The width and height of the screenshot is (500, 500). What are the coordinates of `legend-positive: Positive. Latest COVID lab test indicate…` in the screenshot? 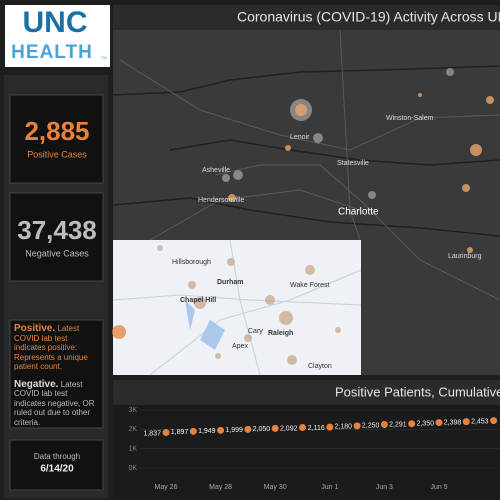 It's located at (56, 348).